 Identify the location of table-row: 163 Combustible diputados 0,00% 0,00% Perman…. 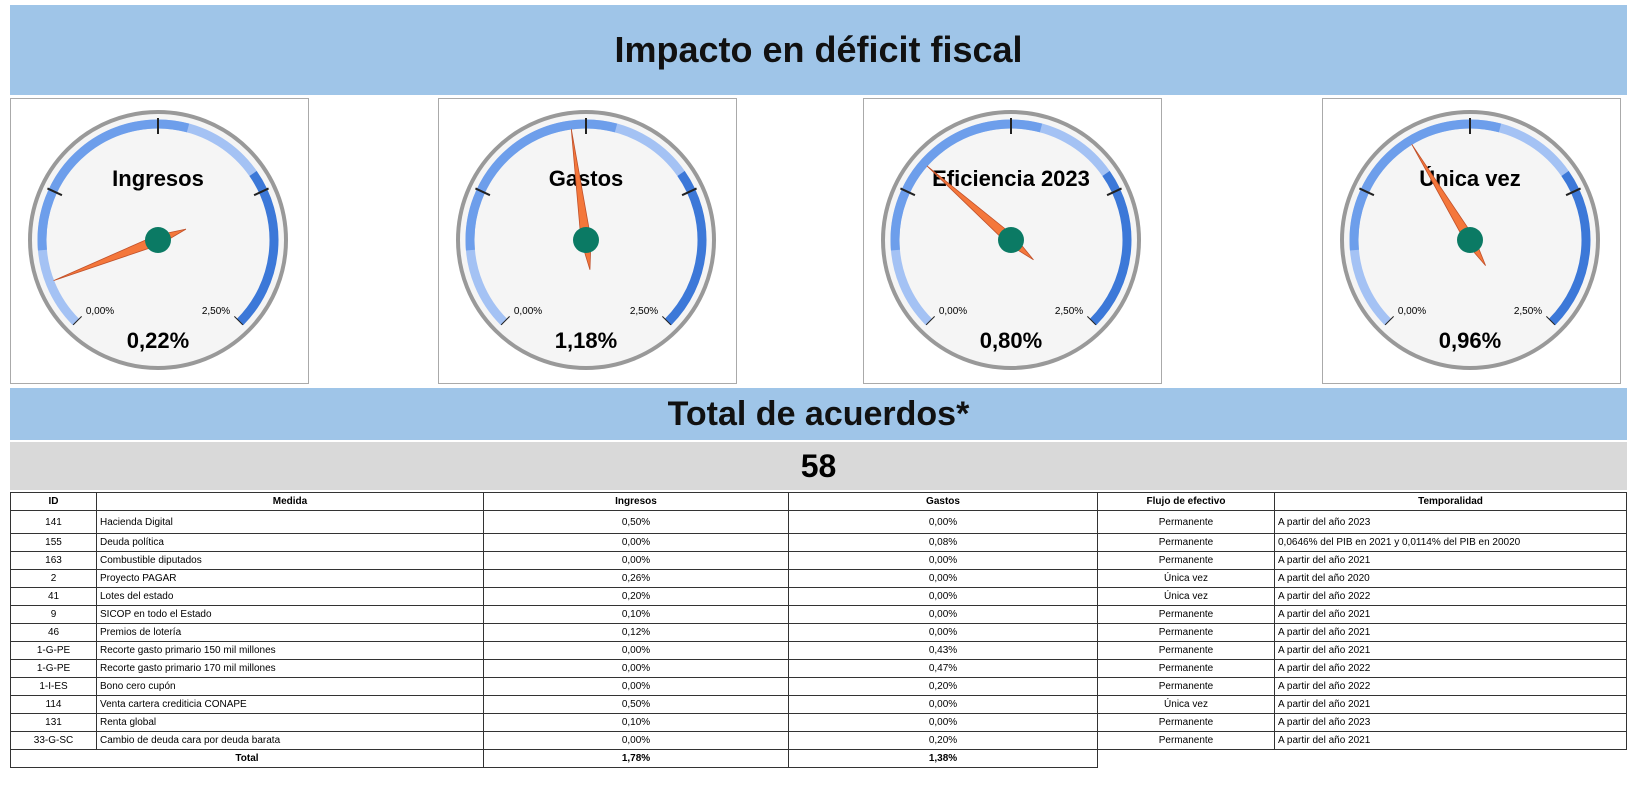
(818, 560).